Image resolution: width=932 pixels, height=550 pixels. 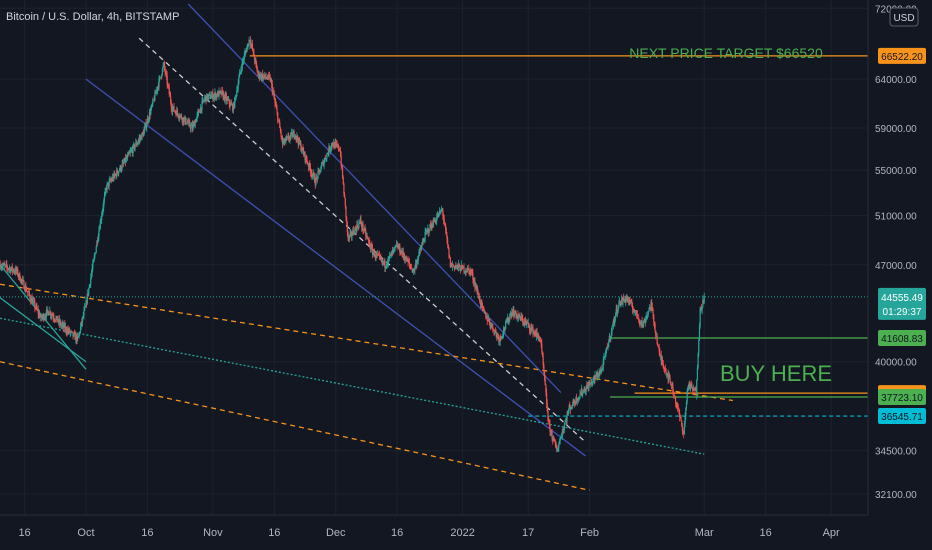 I want to click on time-axis: 16 Oct 16 Nov 16 Dec 16 2022 17 Feb Mar 16 Apr, so click(x=434, y=526).